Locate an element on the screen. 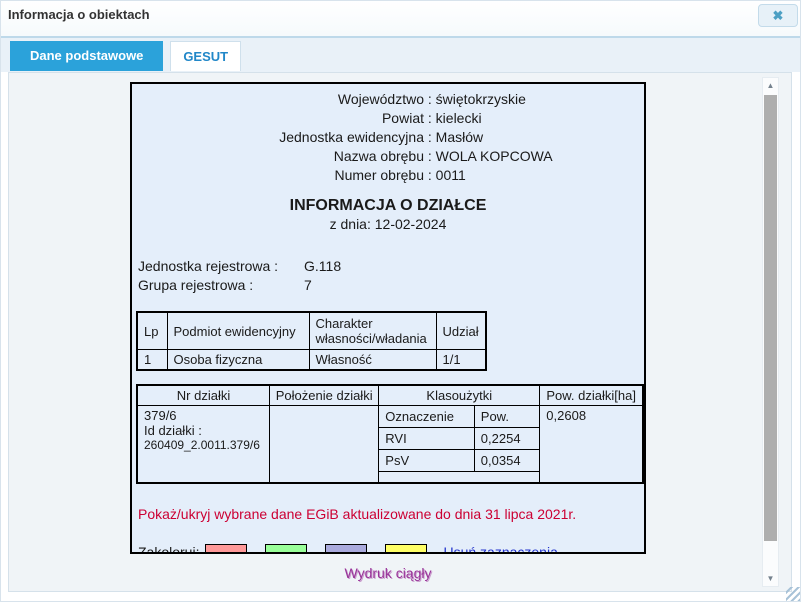 The width and height of the screenshot is (801, 602). close-button: ✖ is located at coordinates (778, 15).